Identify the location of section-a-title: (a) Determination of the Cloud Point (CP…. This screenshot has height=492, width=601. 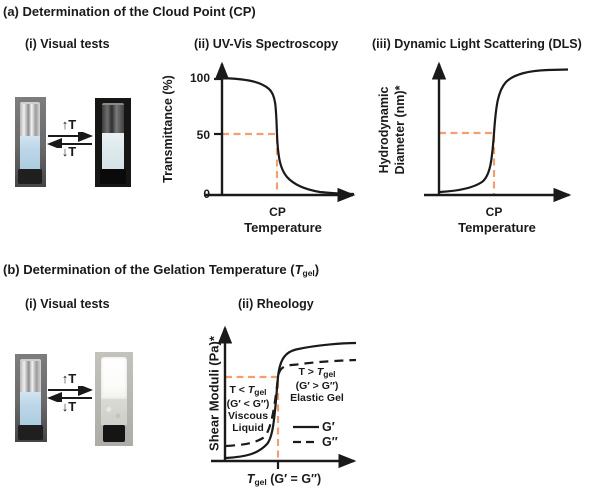
(129, 11).